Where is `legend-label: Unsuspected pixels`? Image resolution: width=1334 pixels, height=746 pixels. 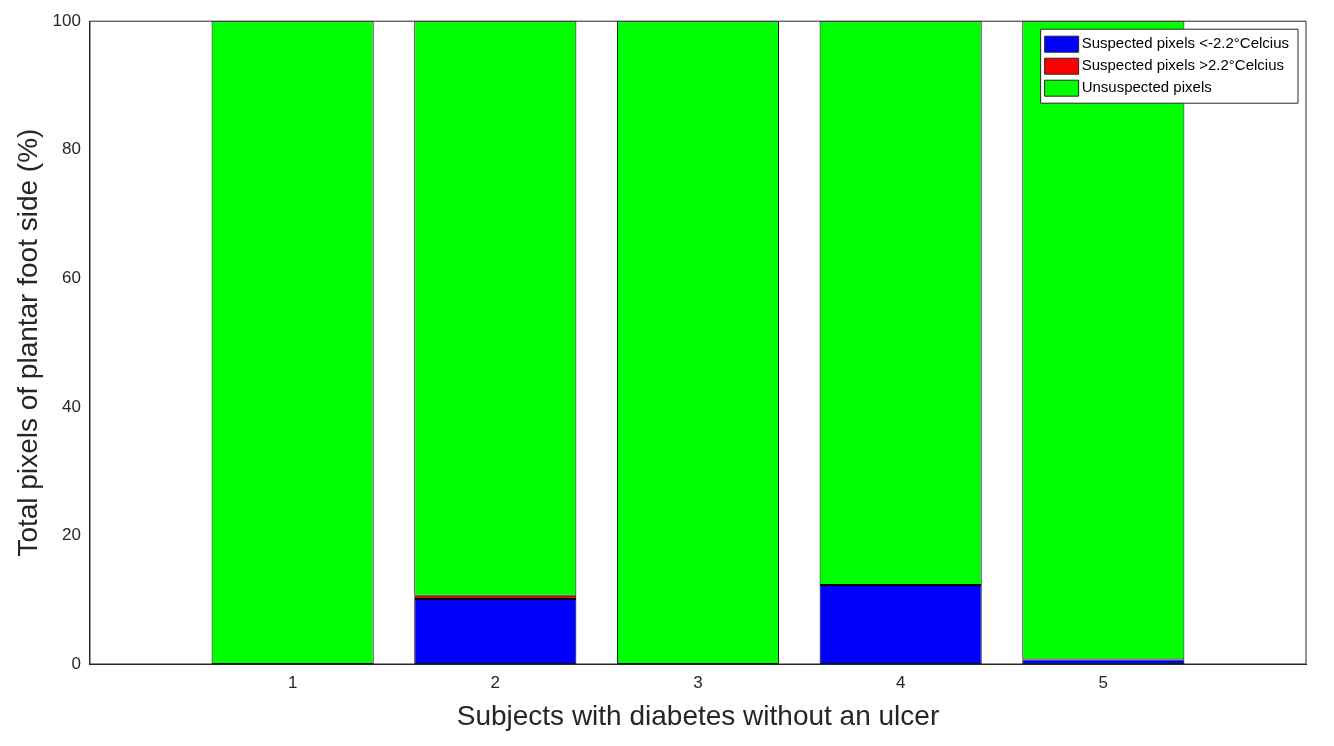
legend-label: Unsuspected pixels is located at coordinates (1146, 87).